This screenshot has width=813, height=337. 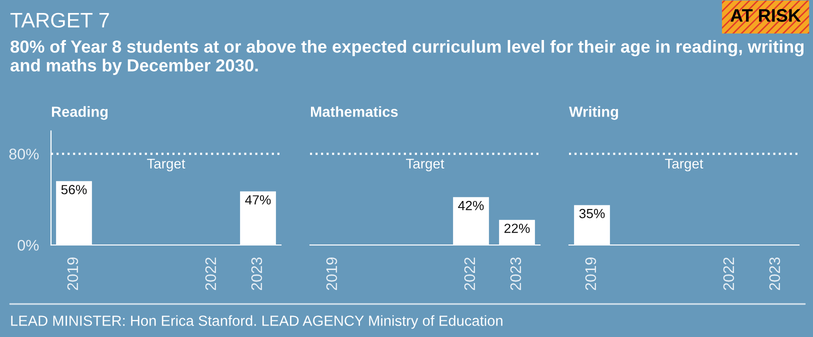 I want to click on text: TARGET 7, so click(x=59, y=20).